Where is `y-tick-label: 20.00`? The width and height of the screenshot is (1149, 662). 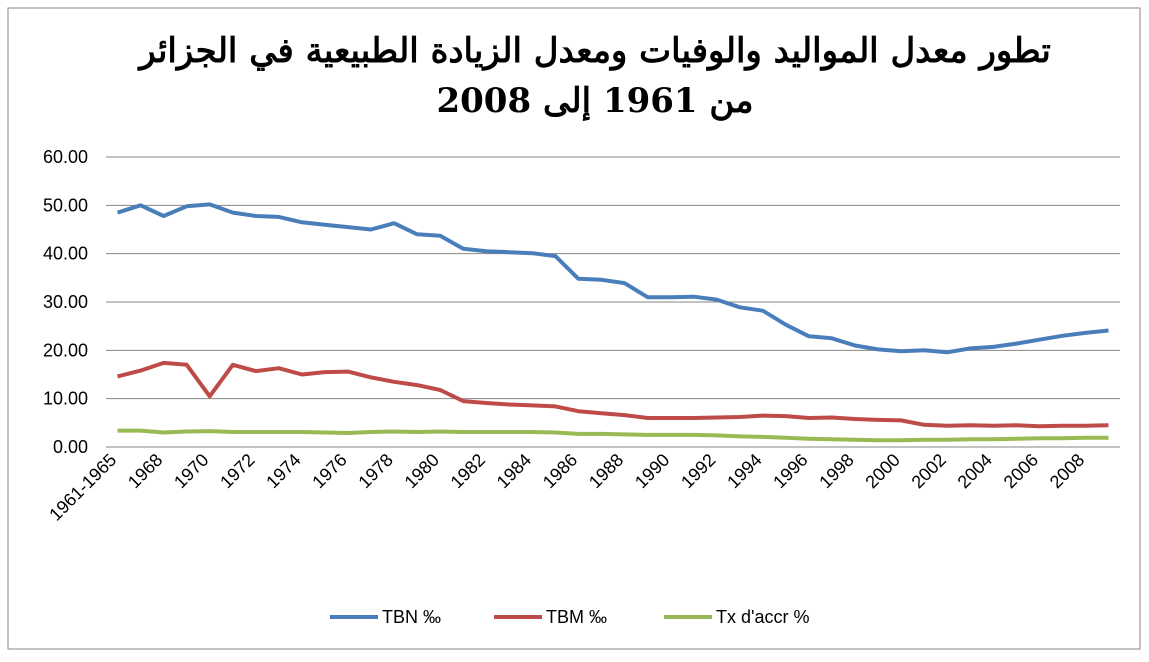
y-tick-label: 20.00 is located at coordinates (65, 350).